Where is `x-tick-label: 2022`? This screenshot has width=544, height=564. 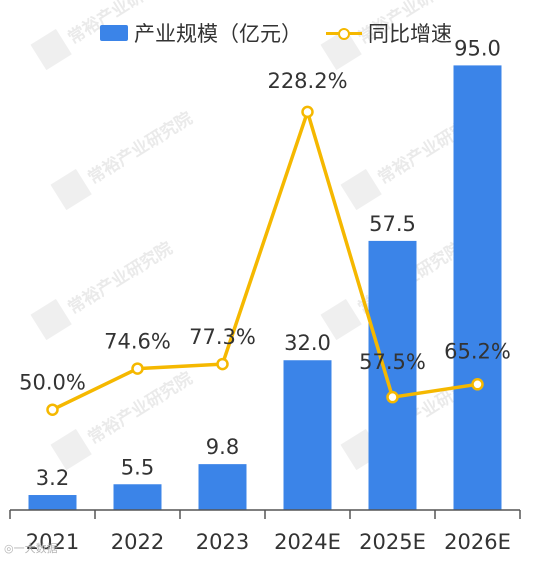 x-tick-label: 2022 is located at coordinates (137, 542).